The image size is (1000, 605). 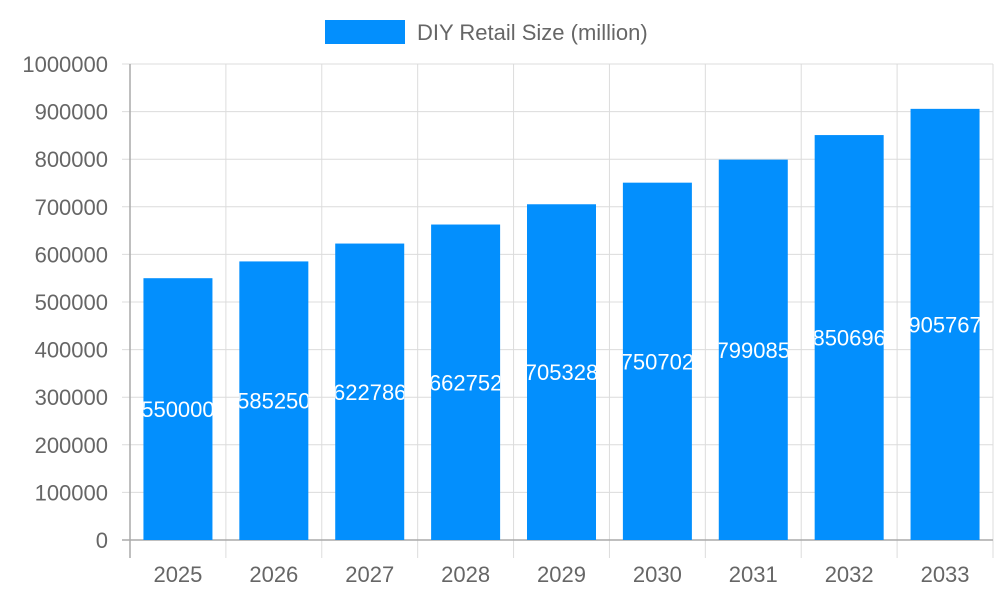 I want to click on data-label: 585250, so click(x=273, y=401).